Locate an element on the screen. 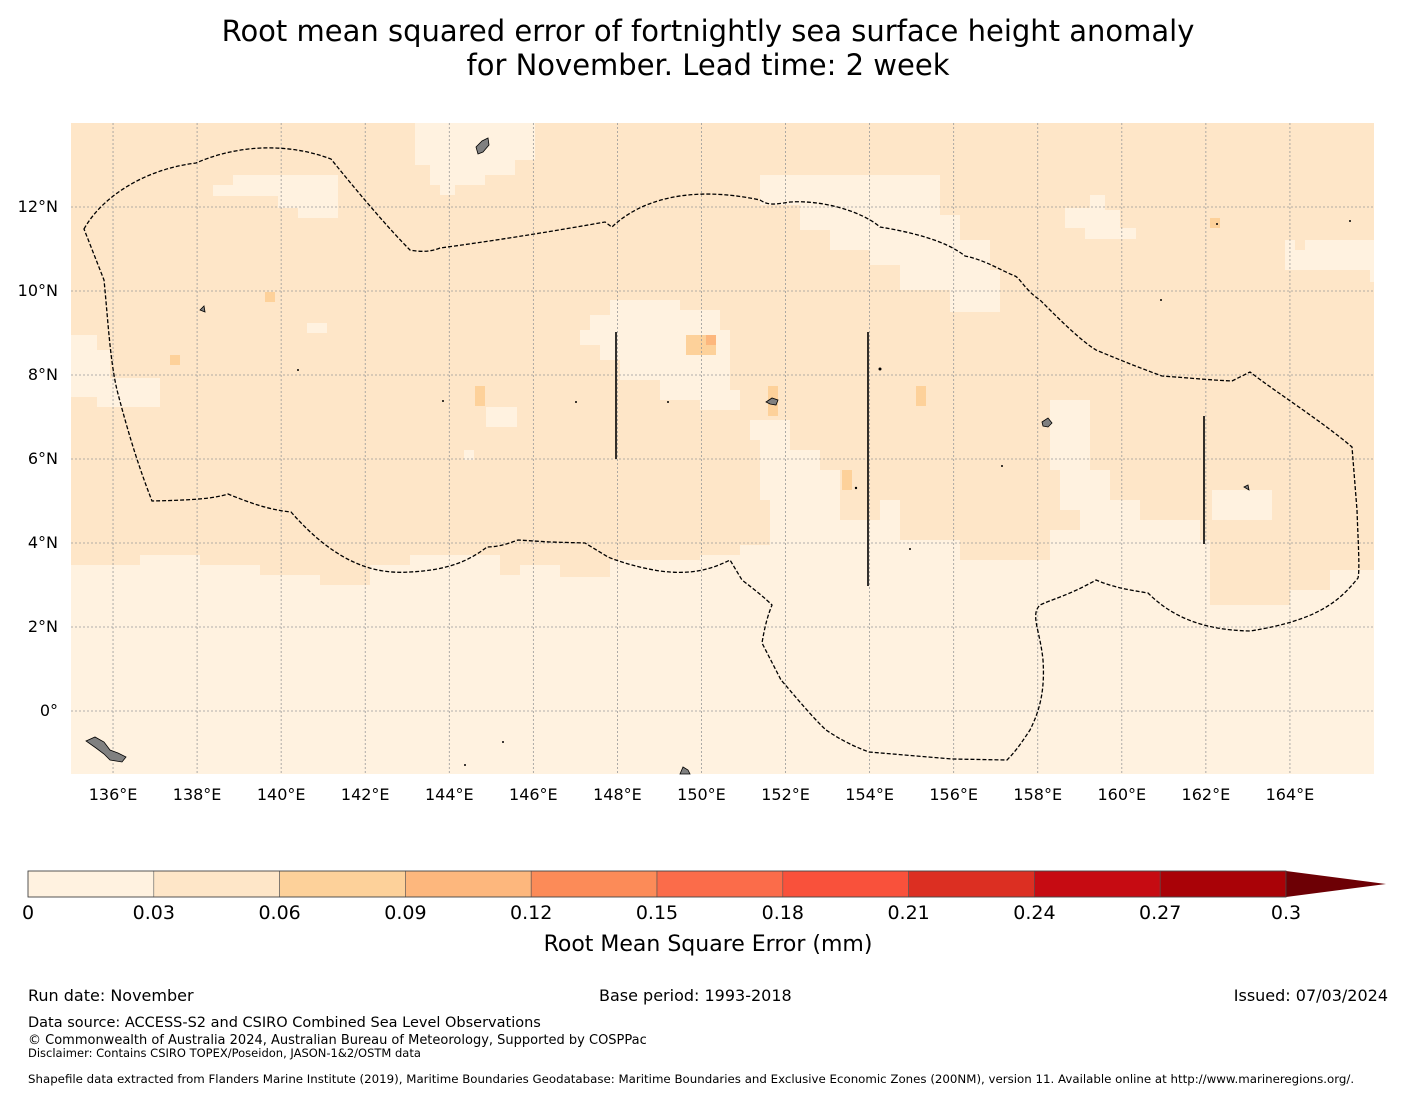 Image resolution: width=1416 pixels, height=1095 pixels. title-line-2: for November. Lead time: 2 week is located at coordinates (708, 65).